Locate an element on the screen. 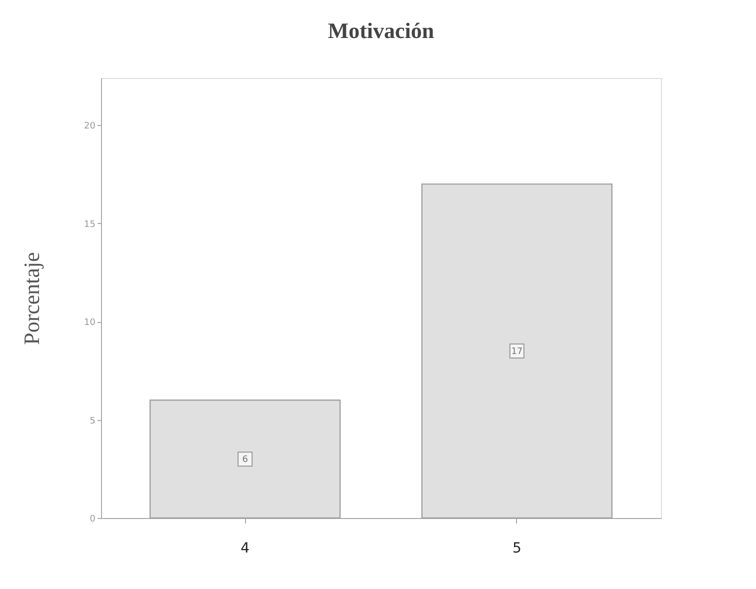 Image resolution: width=756 pixels, height=589 pixels. data-label: 6 is located at coordinates (245, 460).